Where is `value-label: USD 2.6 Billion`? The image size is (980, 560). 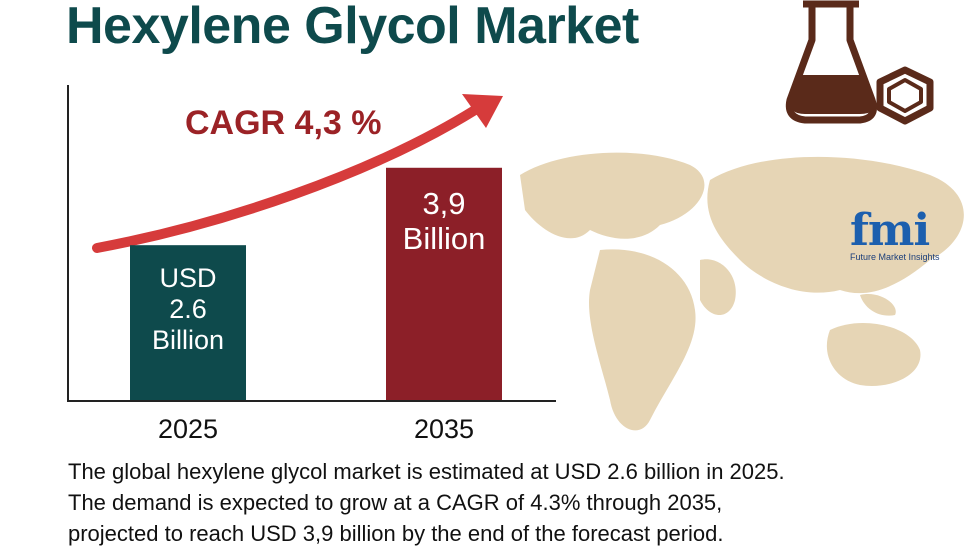
value-label: USD 2.6 Billion is located at coordinates (188, 309).